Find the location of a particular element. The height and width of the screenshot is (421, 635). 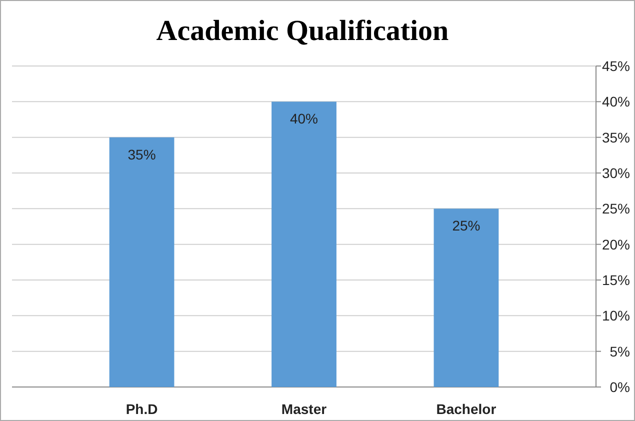

x-tick-label: Bachelor is located at coordinates (466, 409).